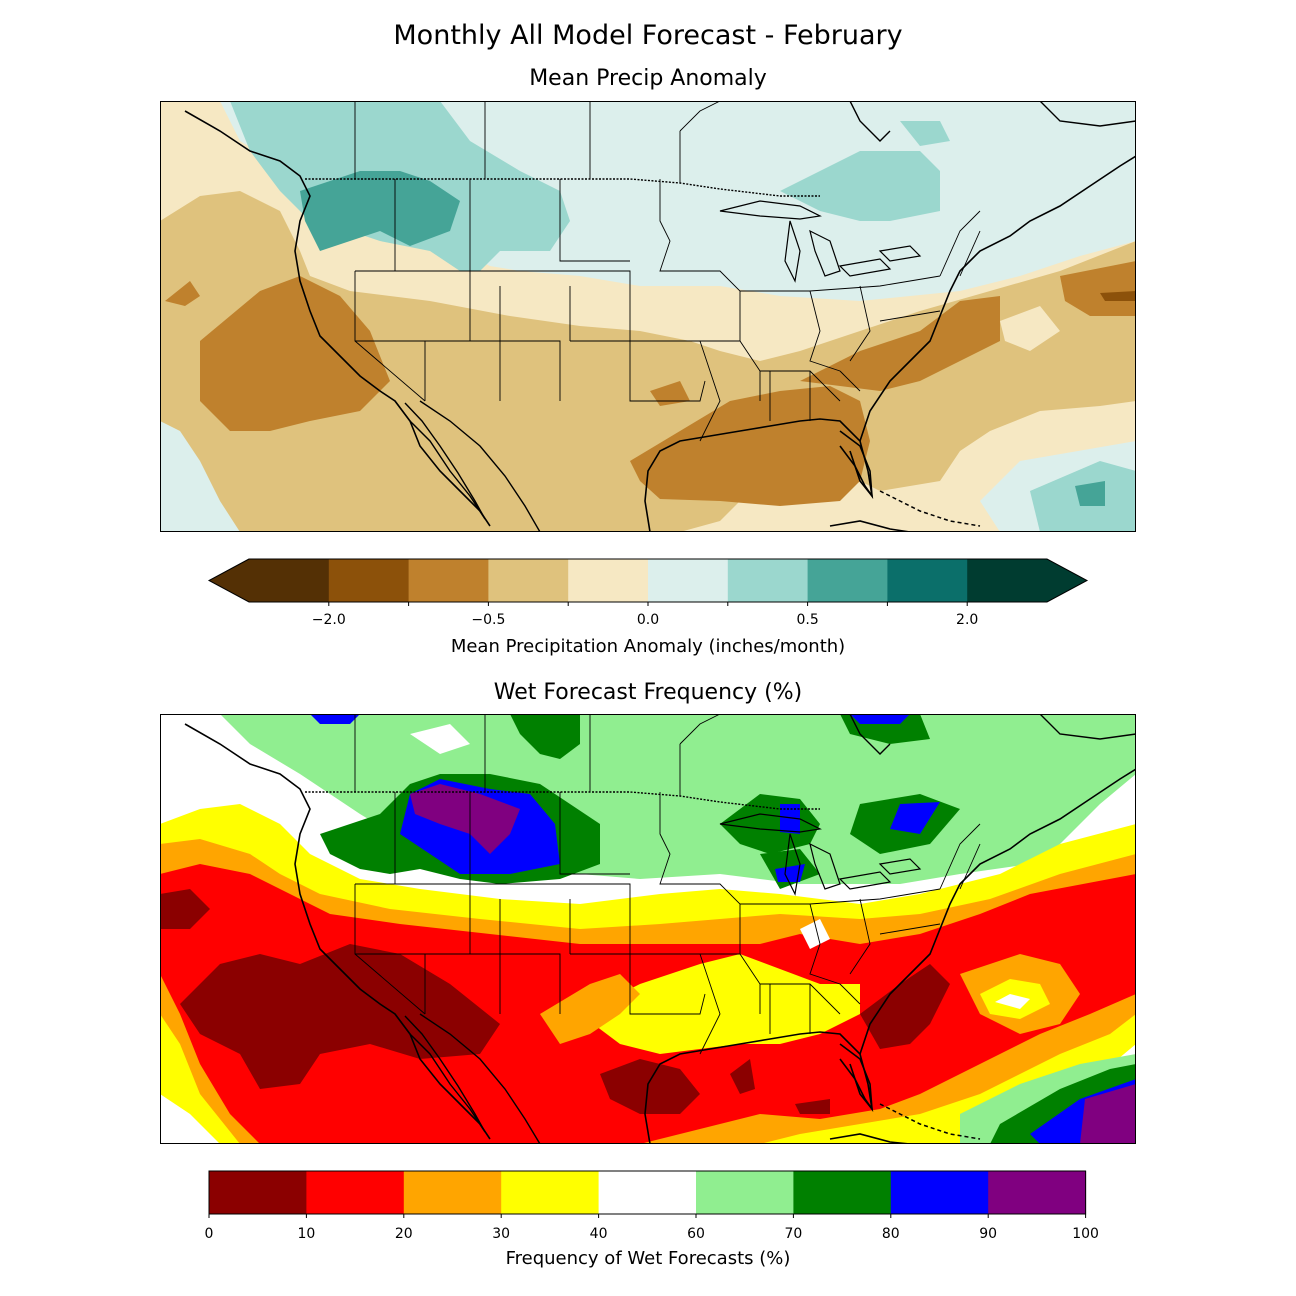  Describe the element at coordinates (306, 1234) in the screenshot. I see `colorbar-tick-label: 10` at that location.